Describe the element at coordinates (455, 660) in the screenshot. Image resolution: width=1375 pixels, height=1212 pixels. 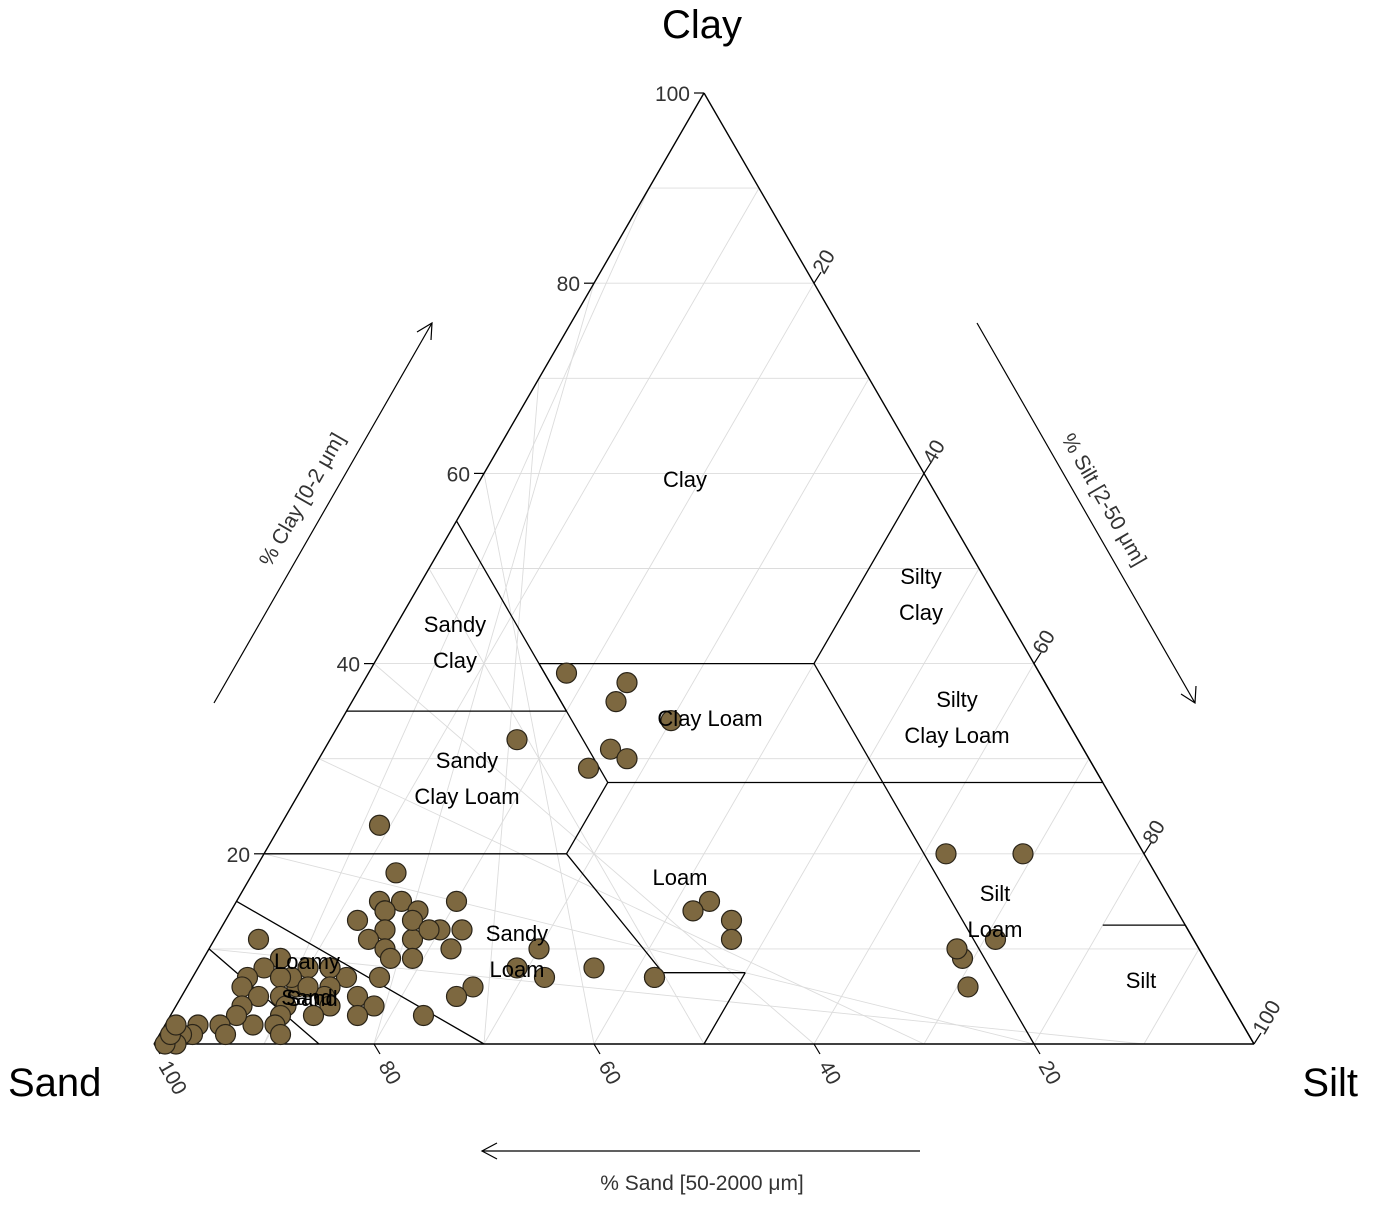
I see `class-label-sandy-clay-line2: Clay` at that location.